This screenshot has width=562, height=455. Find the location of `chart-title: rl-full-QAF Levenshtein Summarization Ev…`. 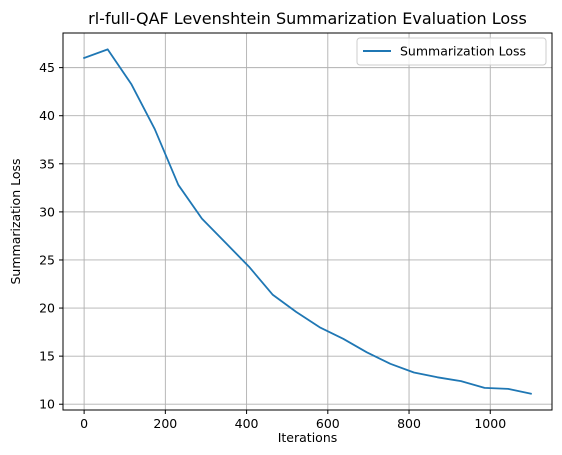

chart-title: rl-full-QAF Levenshtein Summarization Ev… is located at coordinates (307, 18).